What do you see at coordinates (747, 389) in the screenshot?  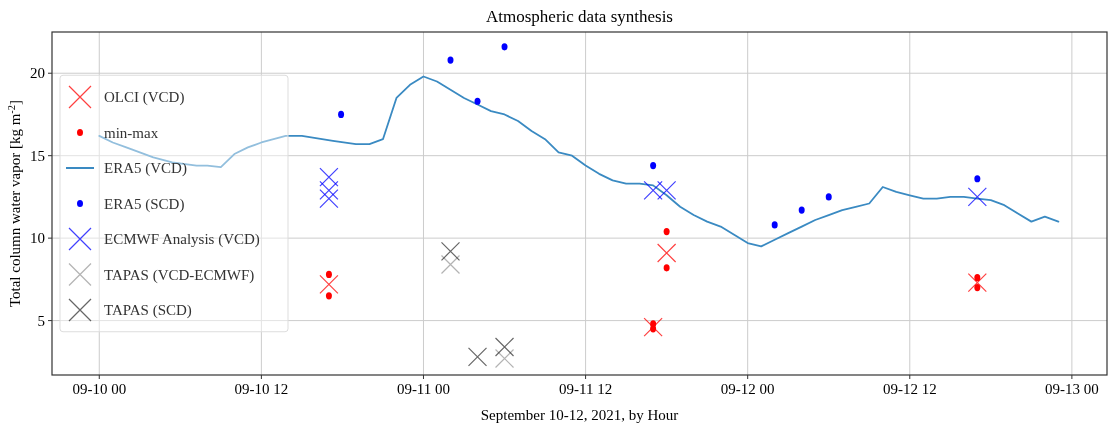 I see `x-tick-label: 09-12 00` at bounding box center [747, 389].